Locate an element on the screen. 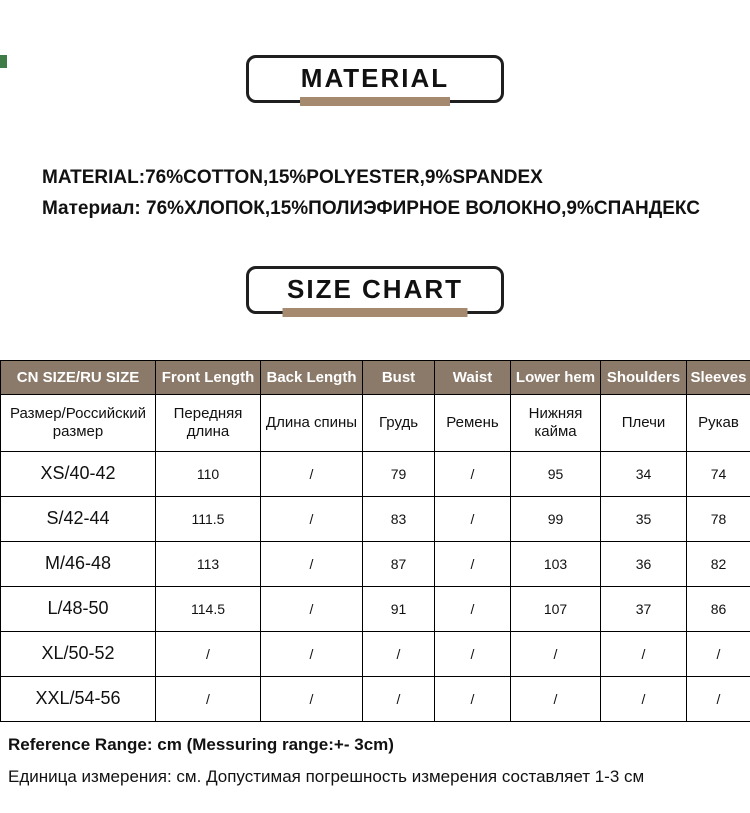 The height and width of the screenshot is (813, 750). table-cell: 74 is located at coordinates (718, 473).